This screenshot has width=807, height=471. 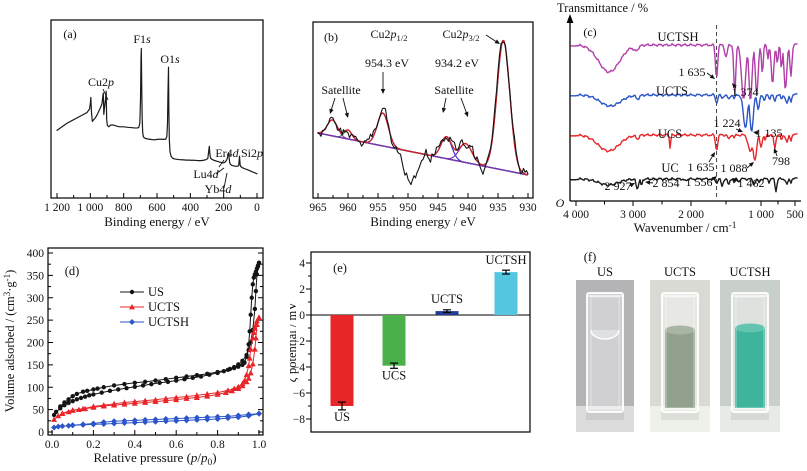 What do you see at coordinates (394, 340) in the screenshot?
I see `bar-UCS` at bounding box center [394, 340].